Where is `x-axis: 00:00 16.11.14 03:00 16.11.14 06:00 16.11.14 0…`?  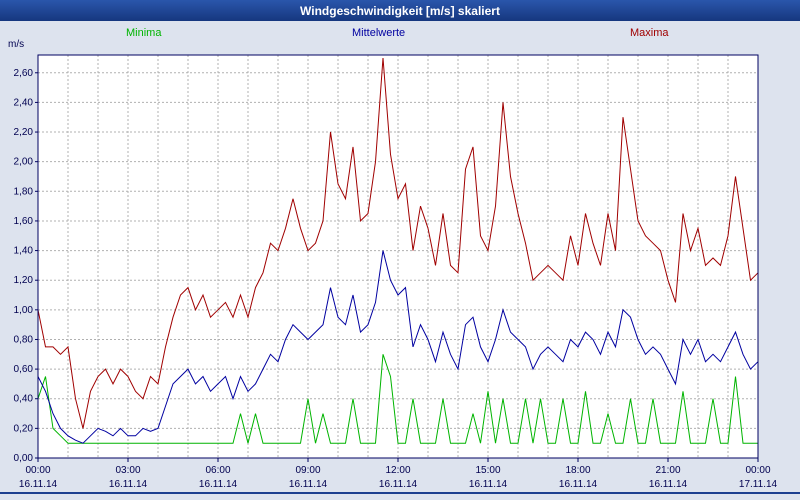
x-axis: 00:00 16.11.14 03:00 16.11.14 06:00 16.11.14 0… is located at coordinates (398, 474).